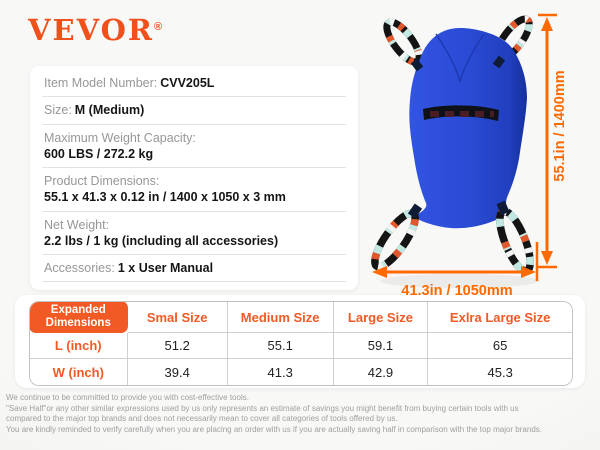  I want to click on column-header-extra-large: Exlra Large Size, so click(500, 317).